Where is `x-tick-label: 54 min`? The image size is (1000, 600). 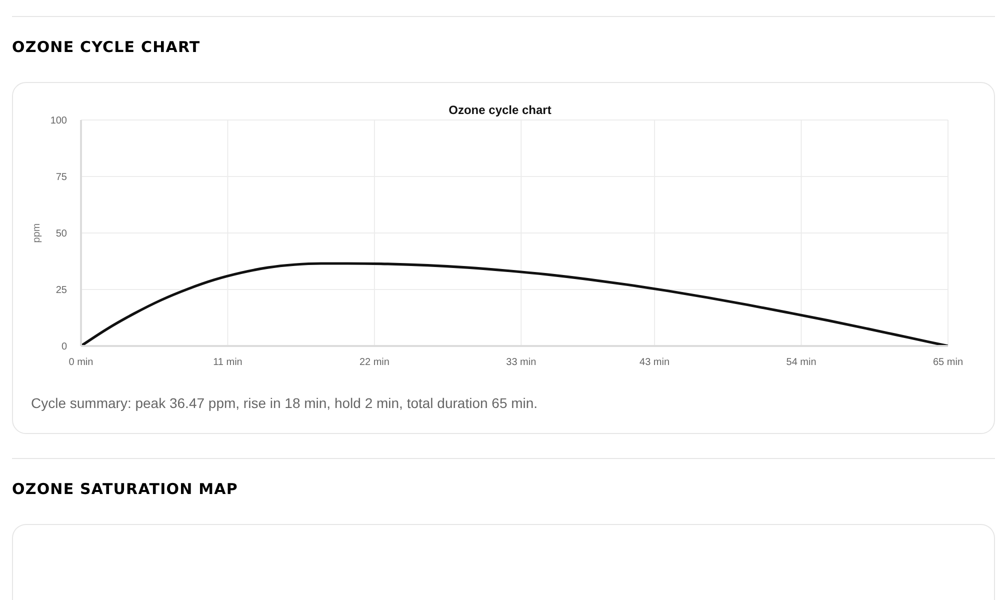 x-tick-label: 54 min is located at coordinates (801, 362).